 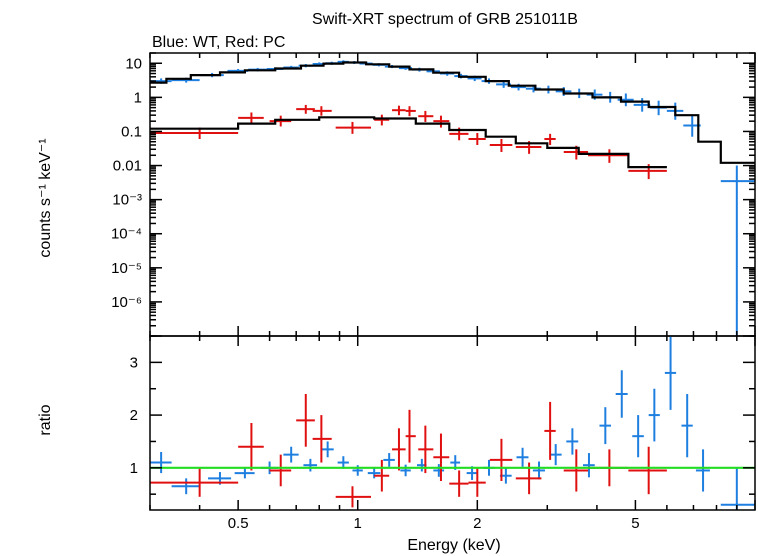 What do you see at coordinates (131, 131) in the screenshot?
I see `spectrum-y-tick-label-2: 0.1` at bounding box center [131, 131].